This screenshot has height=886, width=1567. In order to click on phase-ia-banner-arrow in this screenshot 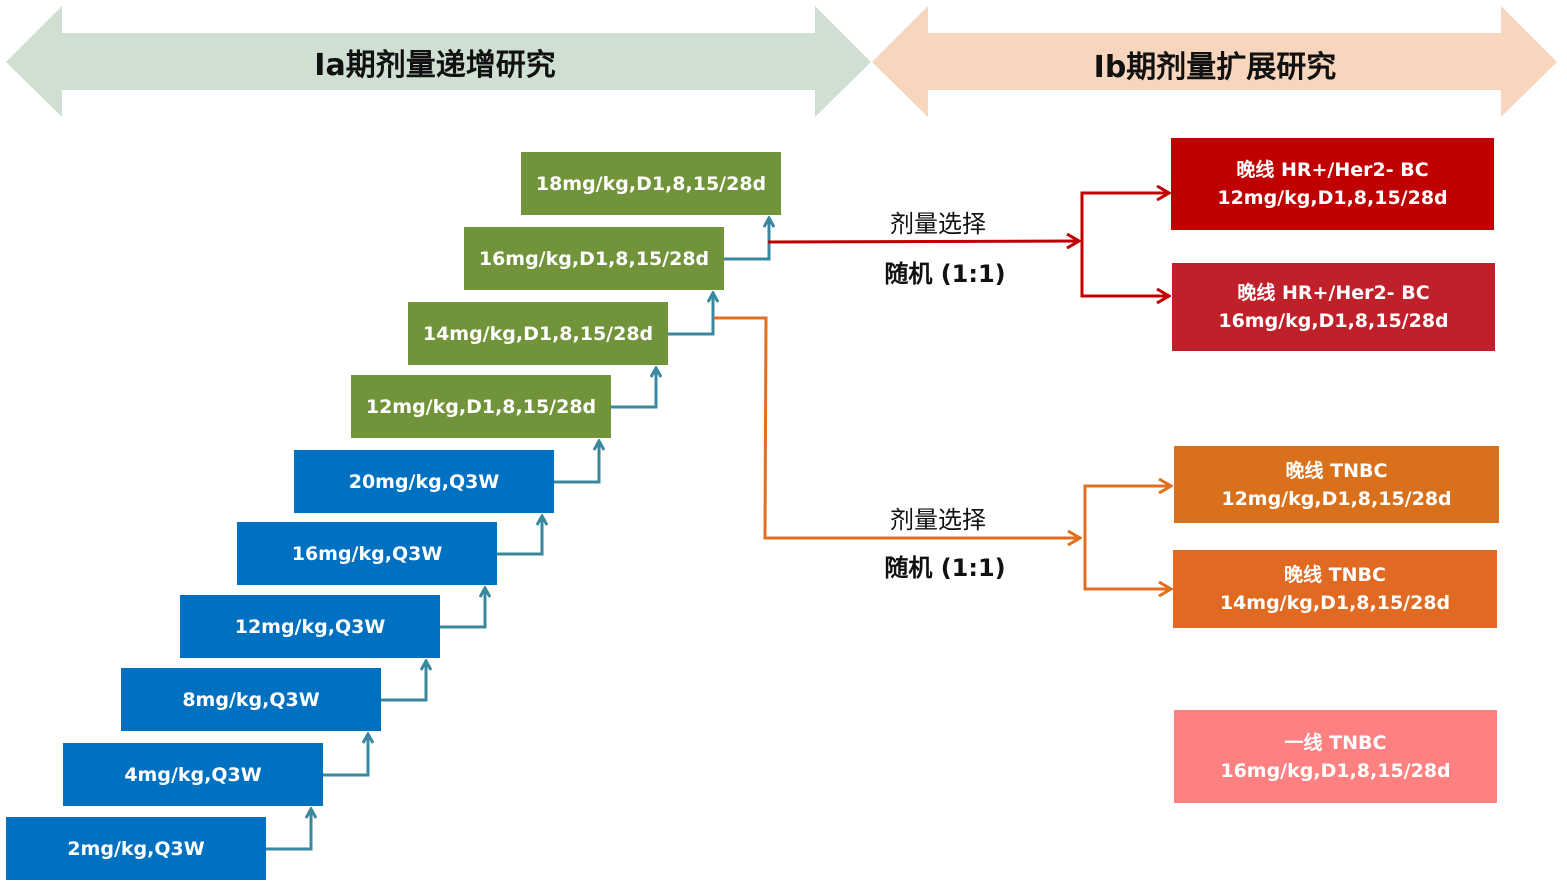, I will do `click(438, 61)`.